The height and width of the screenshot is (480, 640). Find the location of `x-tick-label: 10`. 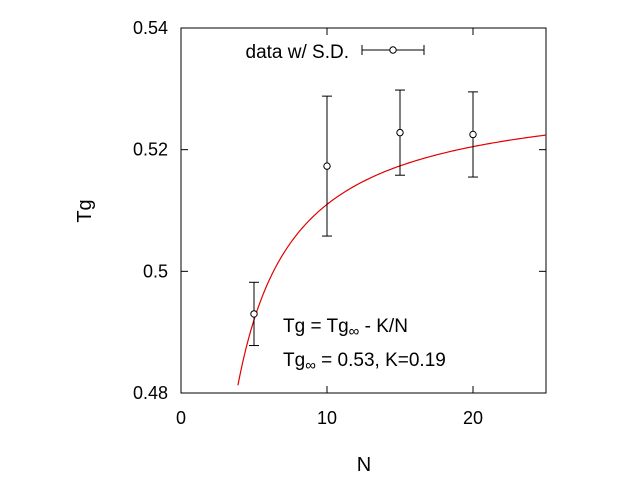

x-tick-label: 10 is located at coordinates (327, 418).